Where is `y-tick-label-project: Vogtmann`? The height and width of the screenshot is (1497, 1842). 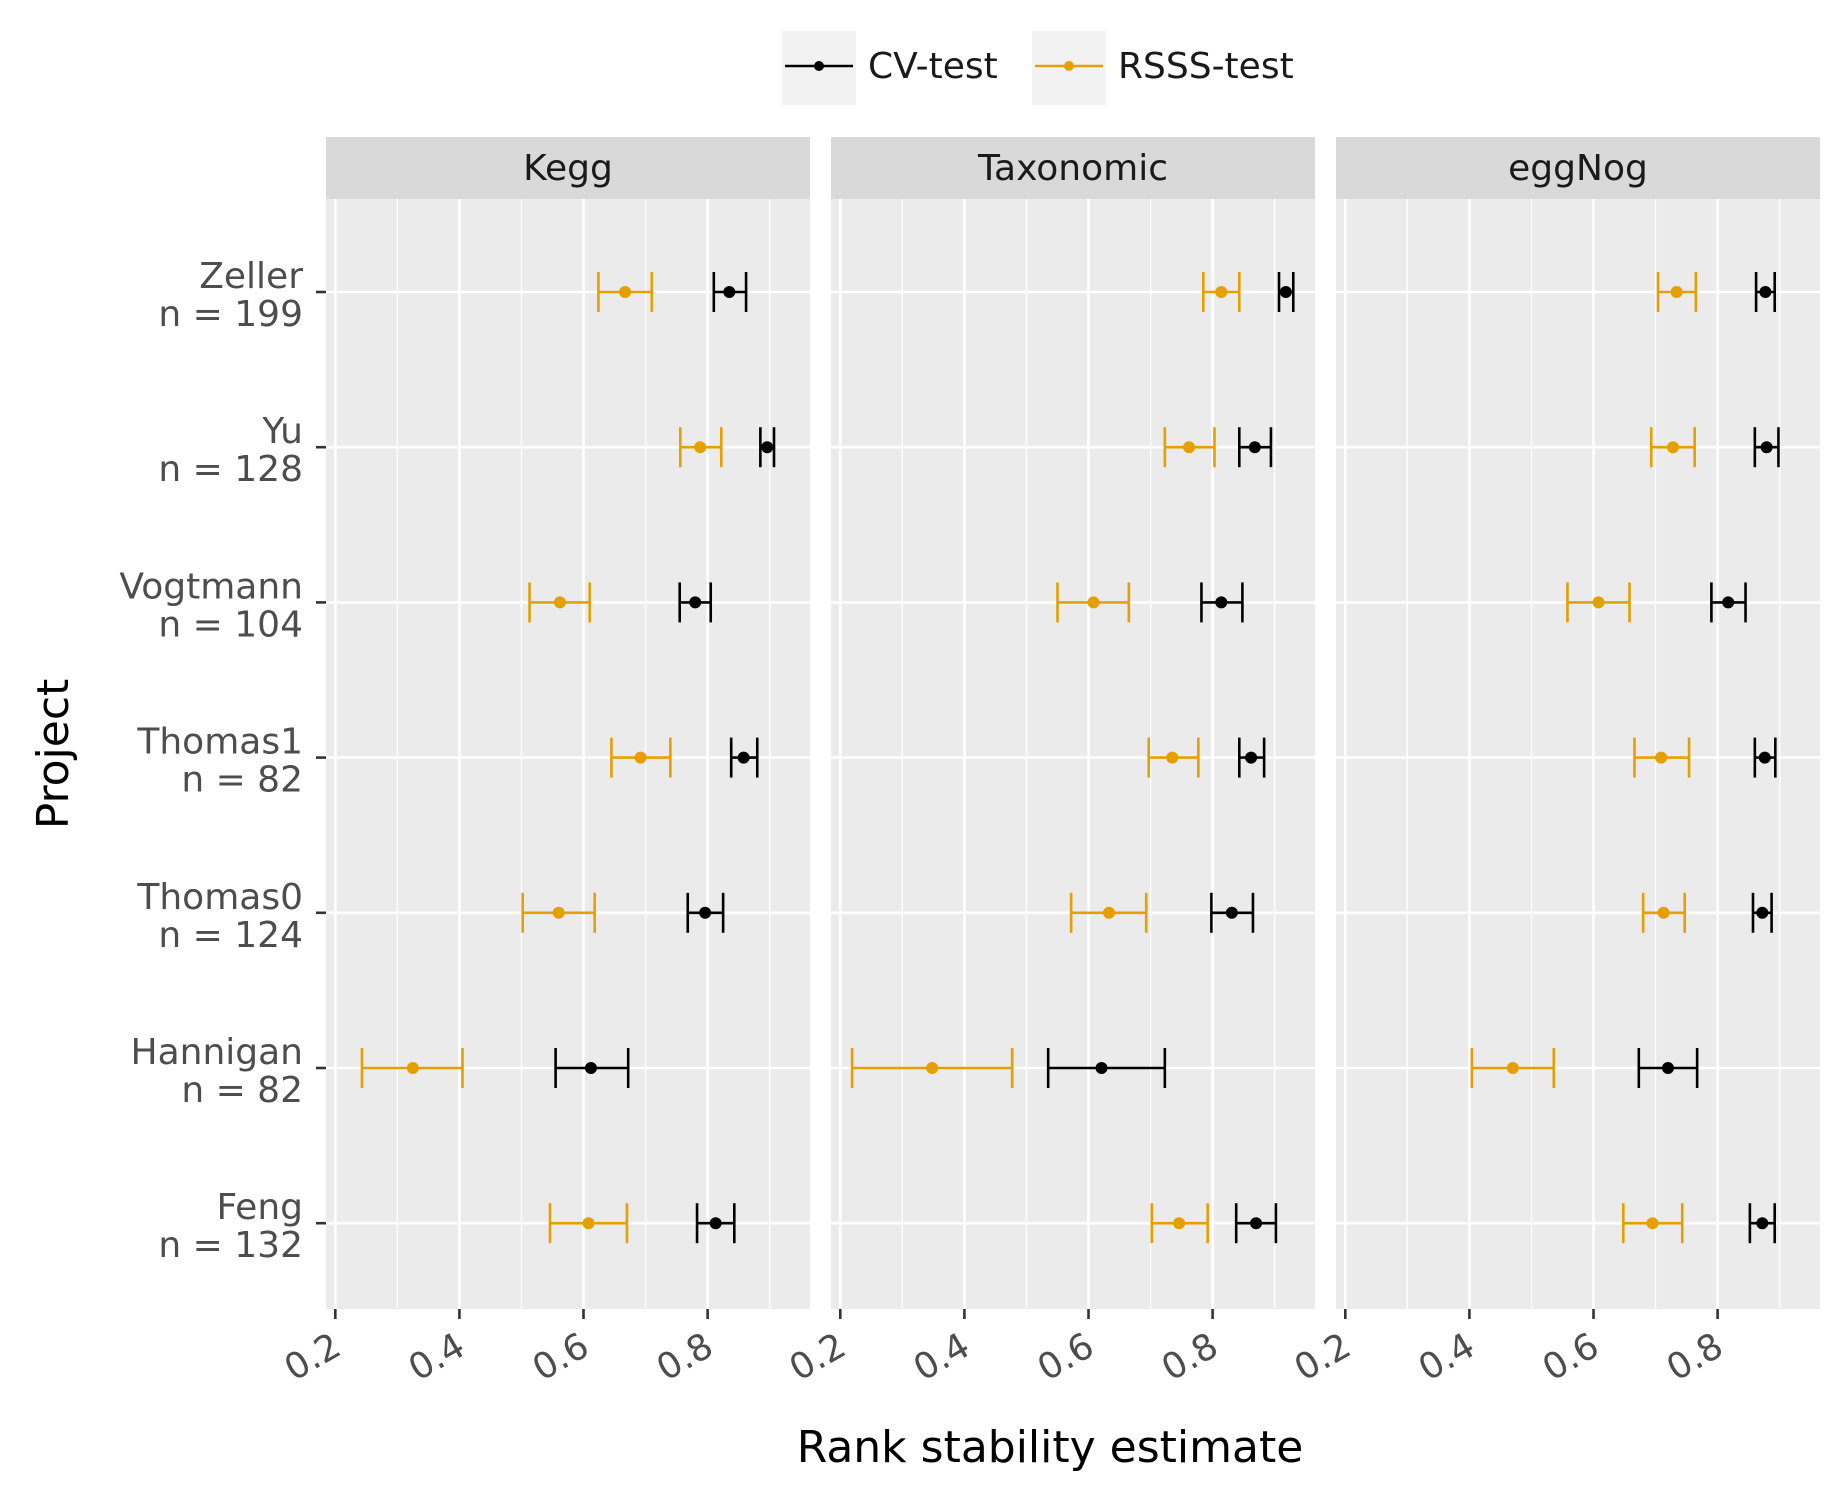
y-tick-label-project: Vogtmann is located at coordinates (211, 586).